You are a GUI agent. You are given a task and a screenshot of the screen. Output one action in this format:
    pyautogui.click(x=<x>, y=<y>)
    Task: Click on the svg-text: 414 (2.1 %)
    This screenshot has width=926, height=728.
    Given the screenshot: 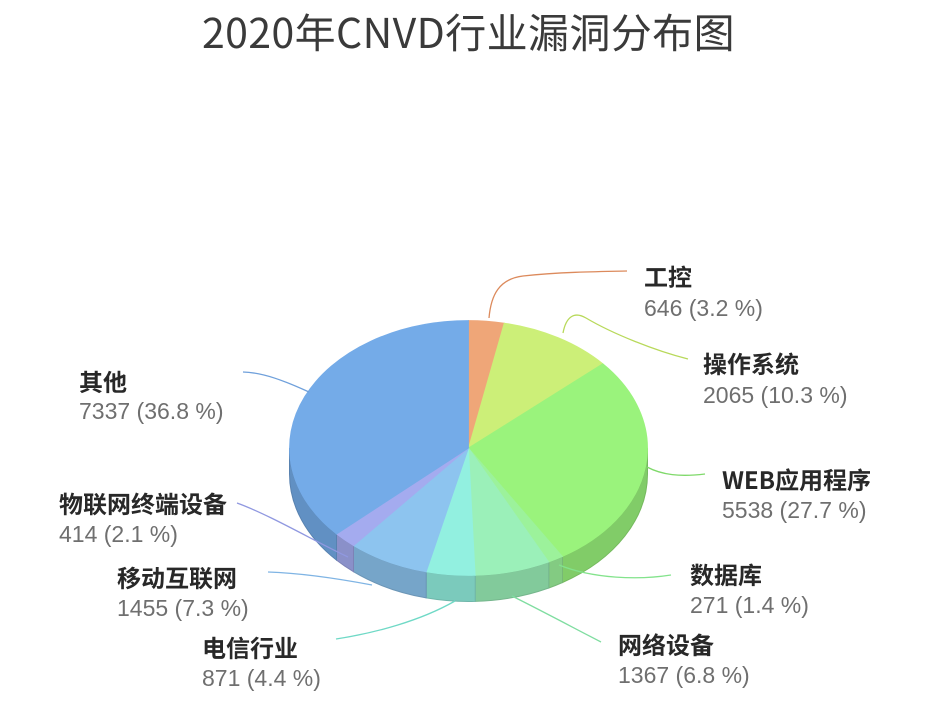 What is the action you would take?
    pyautogui.click(x=118, y=534)
    